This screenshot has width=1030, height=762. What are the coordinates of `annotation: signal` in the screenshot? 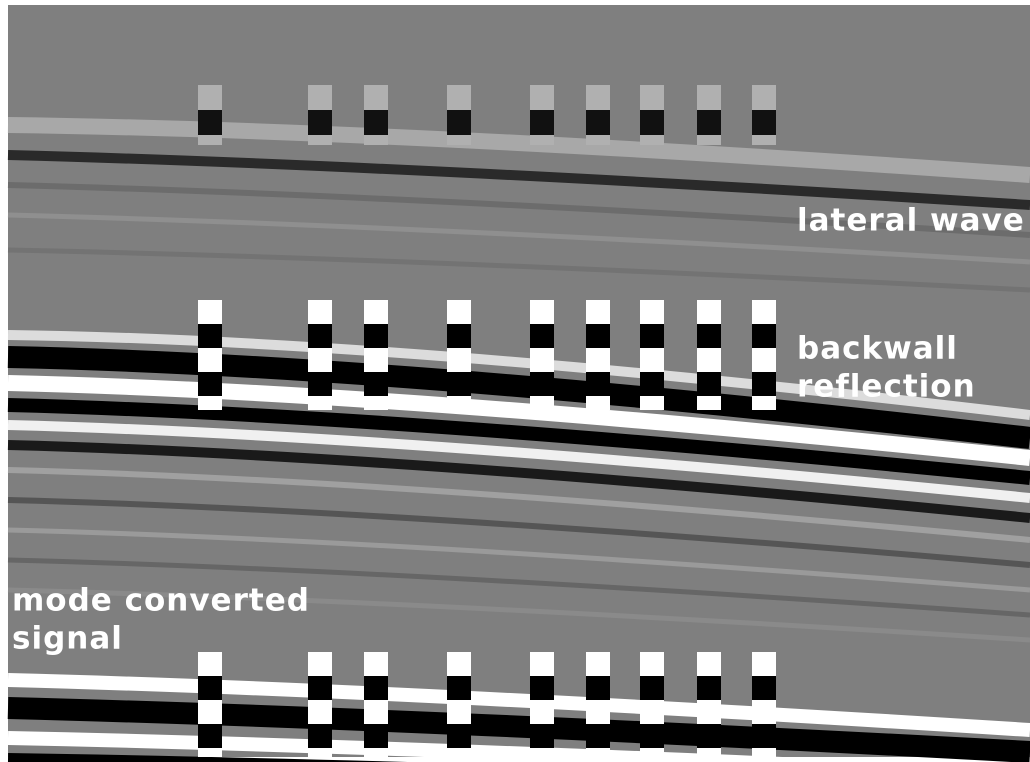 It's located at (67, 639).